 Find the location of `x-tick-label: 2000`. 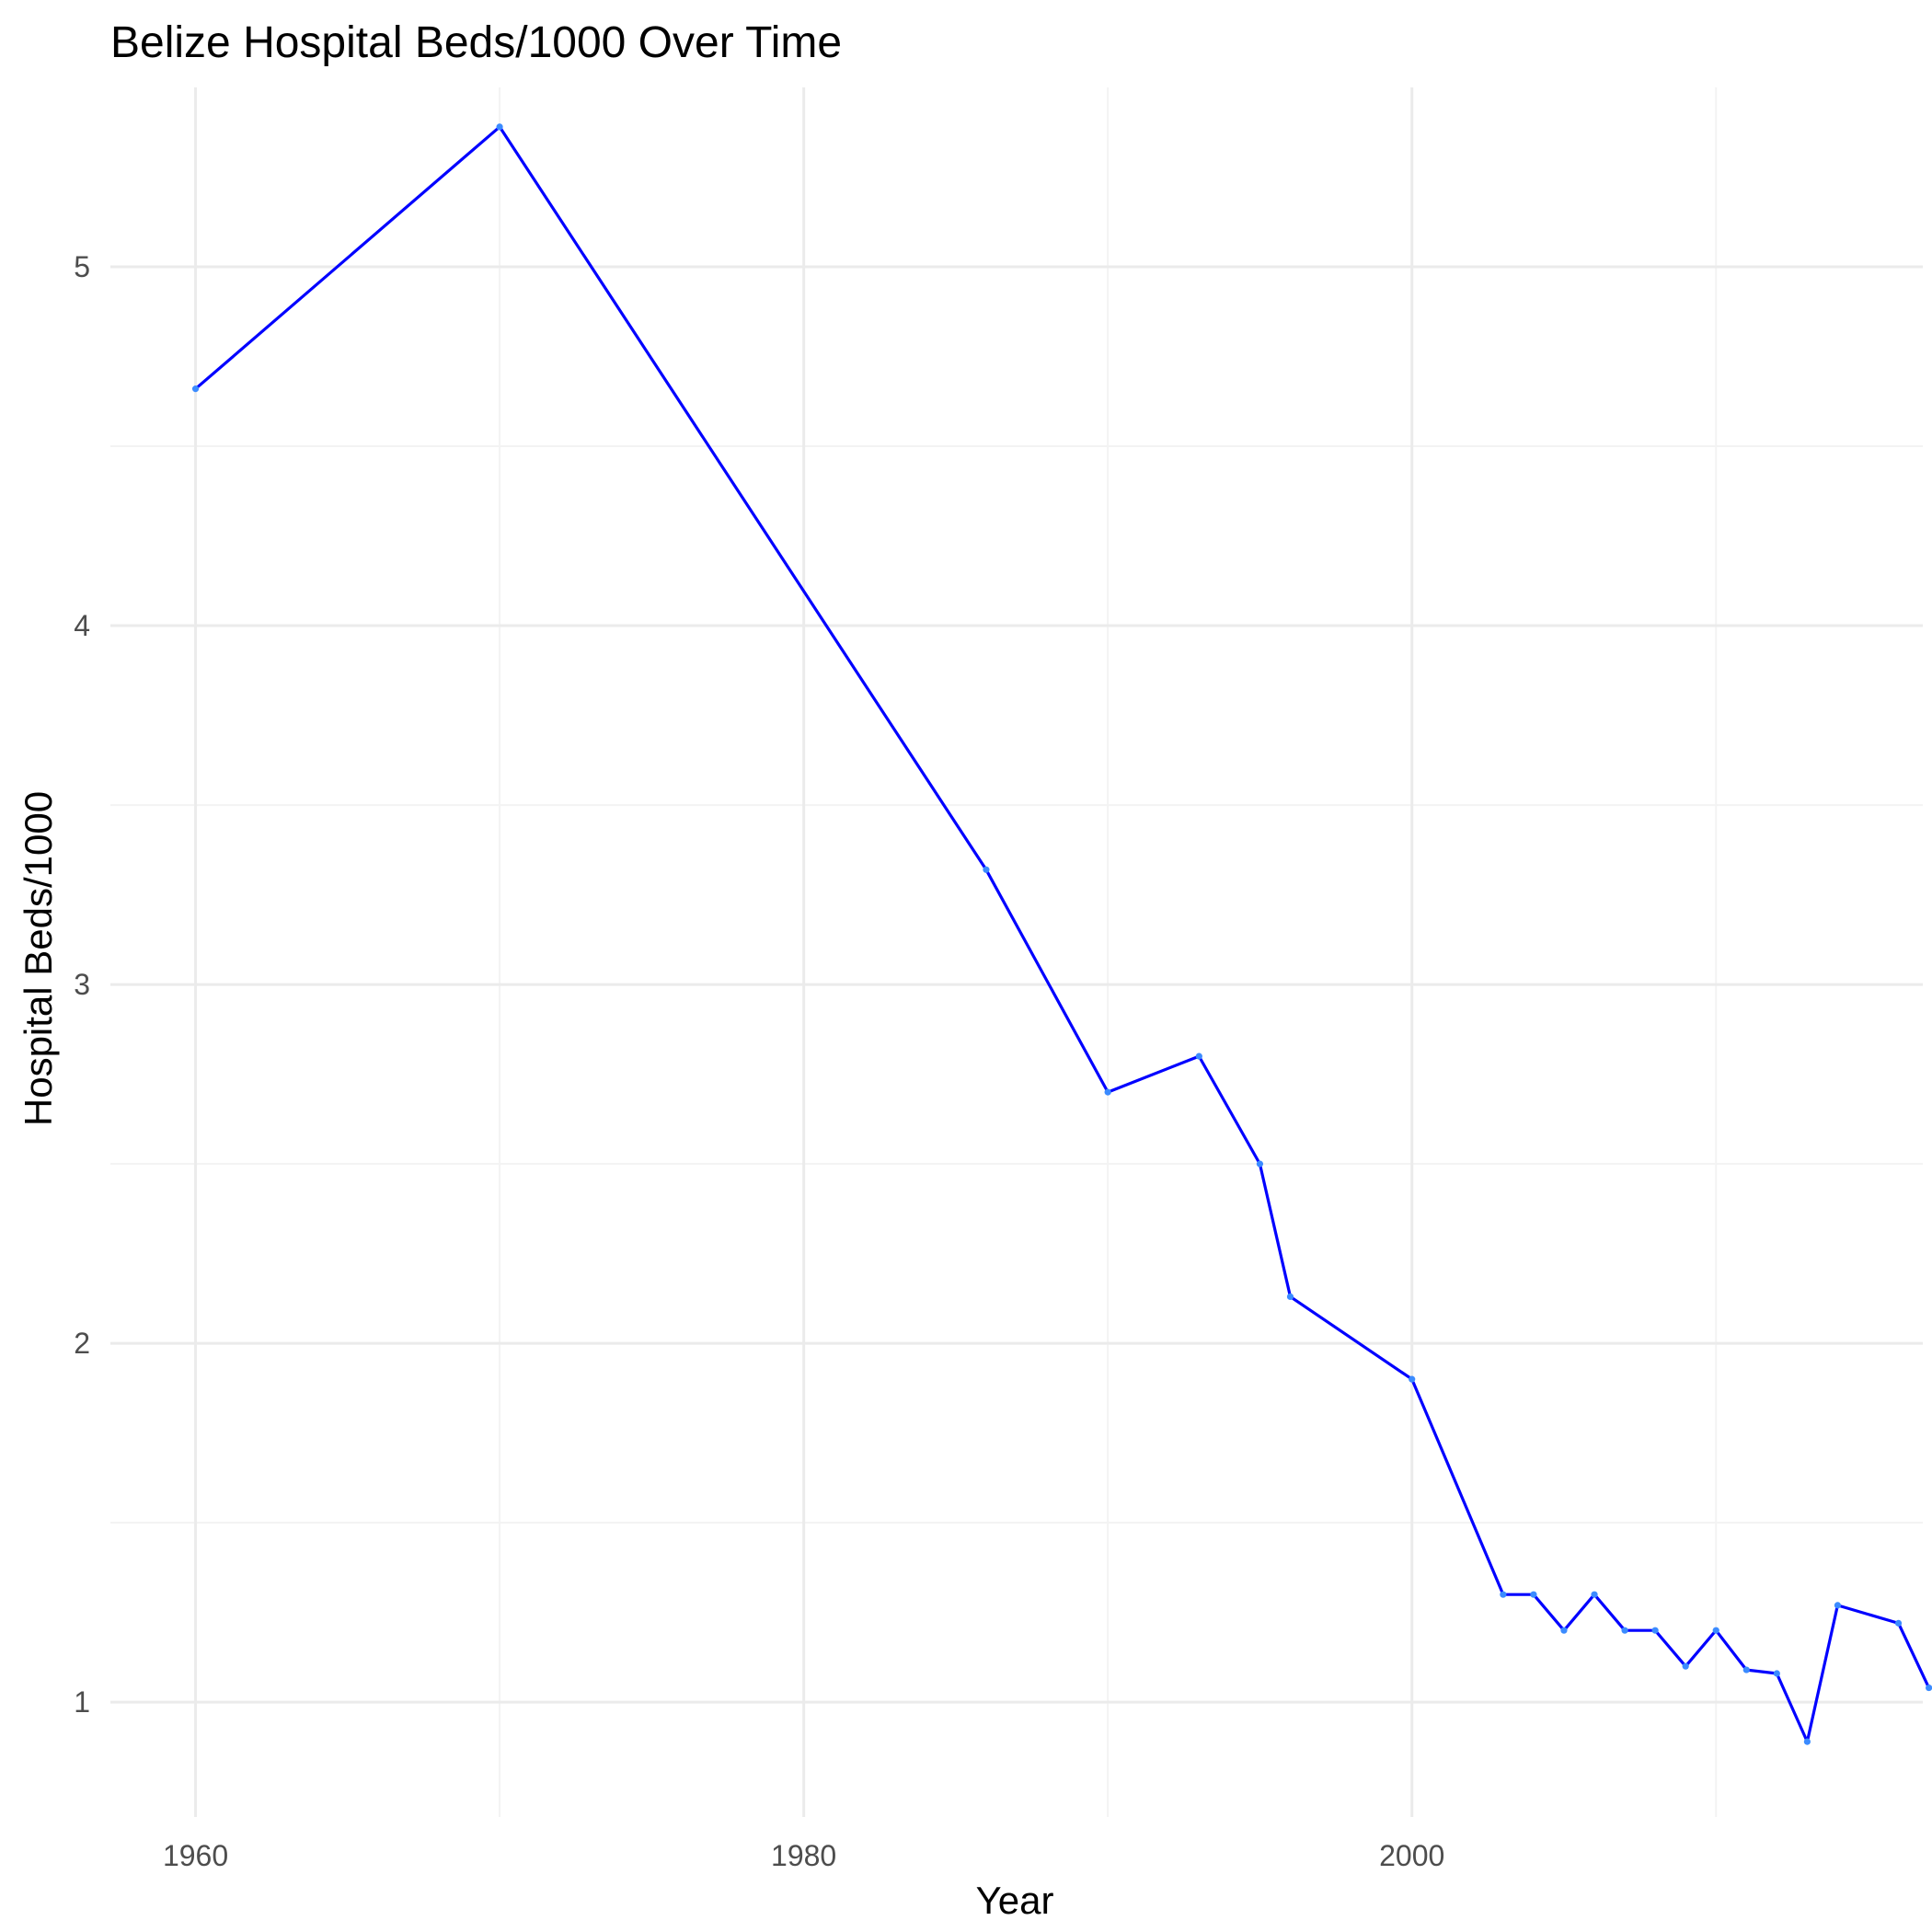

x-tick-label: 2000 is located at coordinates (1411, 1855).